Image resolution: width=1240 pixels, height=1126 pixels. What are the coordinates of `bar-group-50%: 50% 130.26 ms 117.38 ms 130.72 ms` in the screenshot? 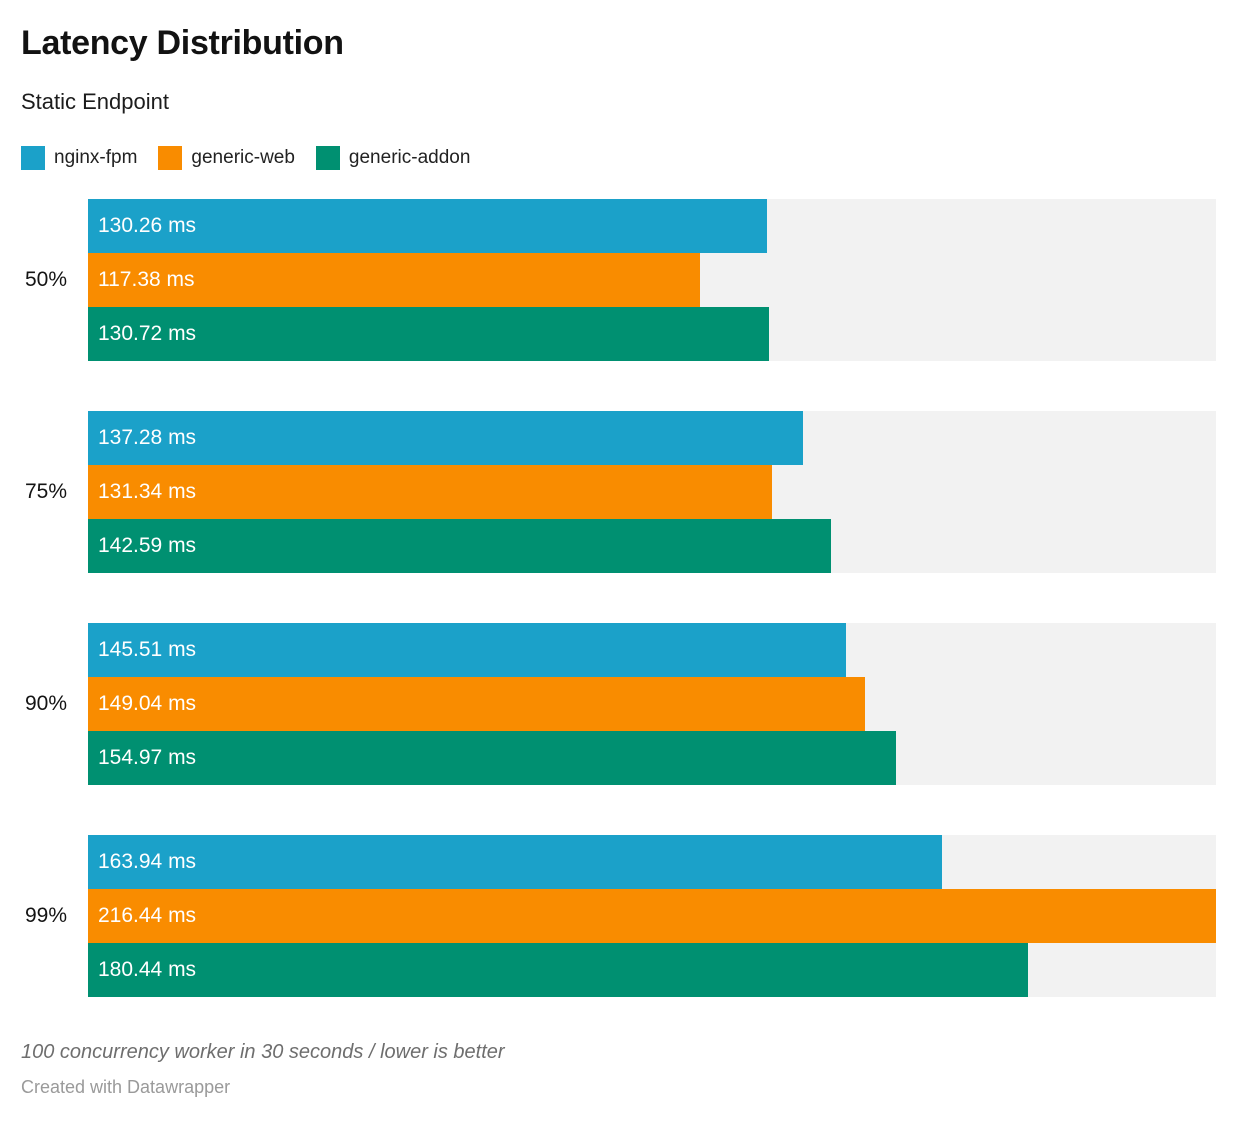 It's located at (618, 279).